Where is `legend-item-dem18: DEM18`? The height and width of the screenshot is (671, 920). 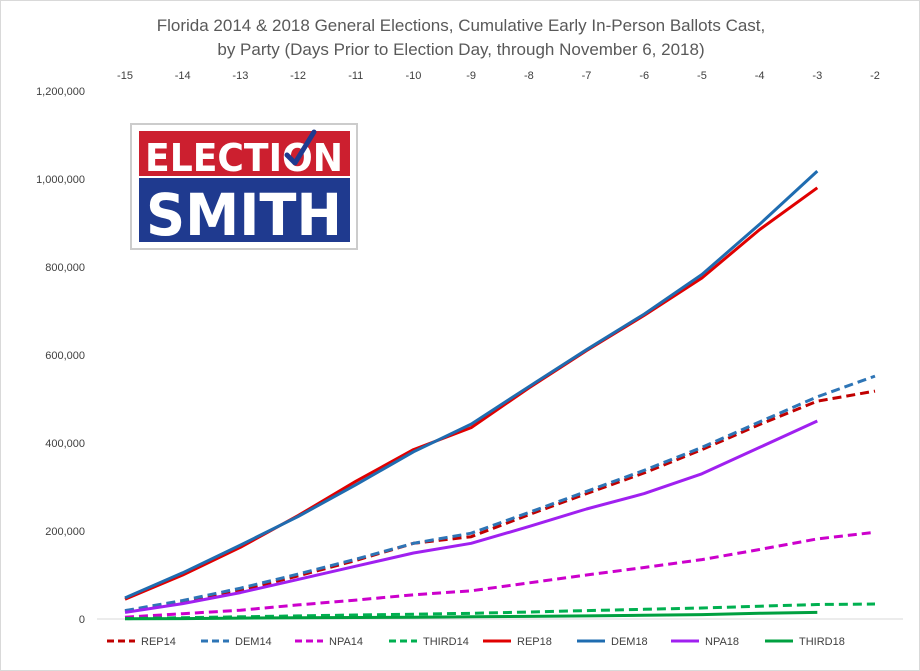 legend-item-dem18: DEM18 is located at coordinates (612, 642).